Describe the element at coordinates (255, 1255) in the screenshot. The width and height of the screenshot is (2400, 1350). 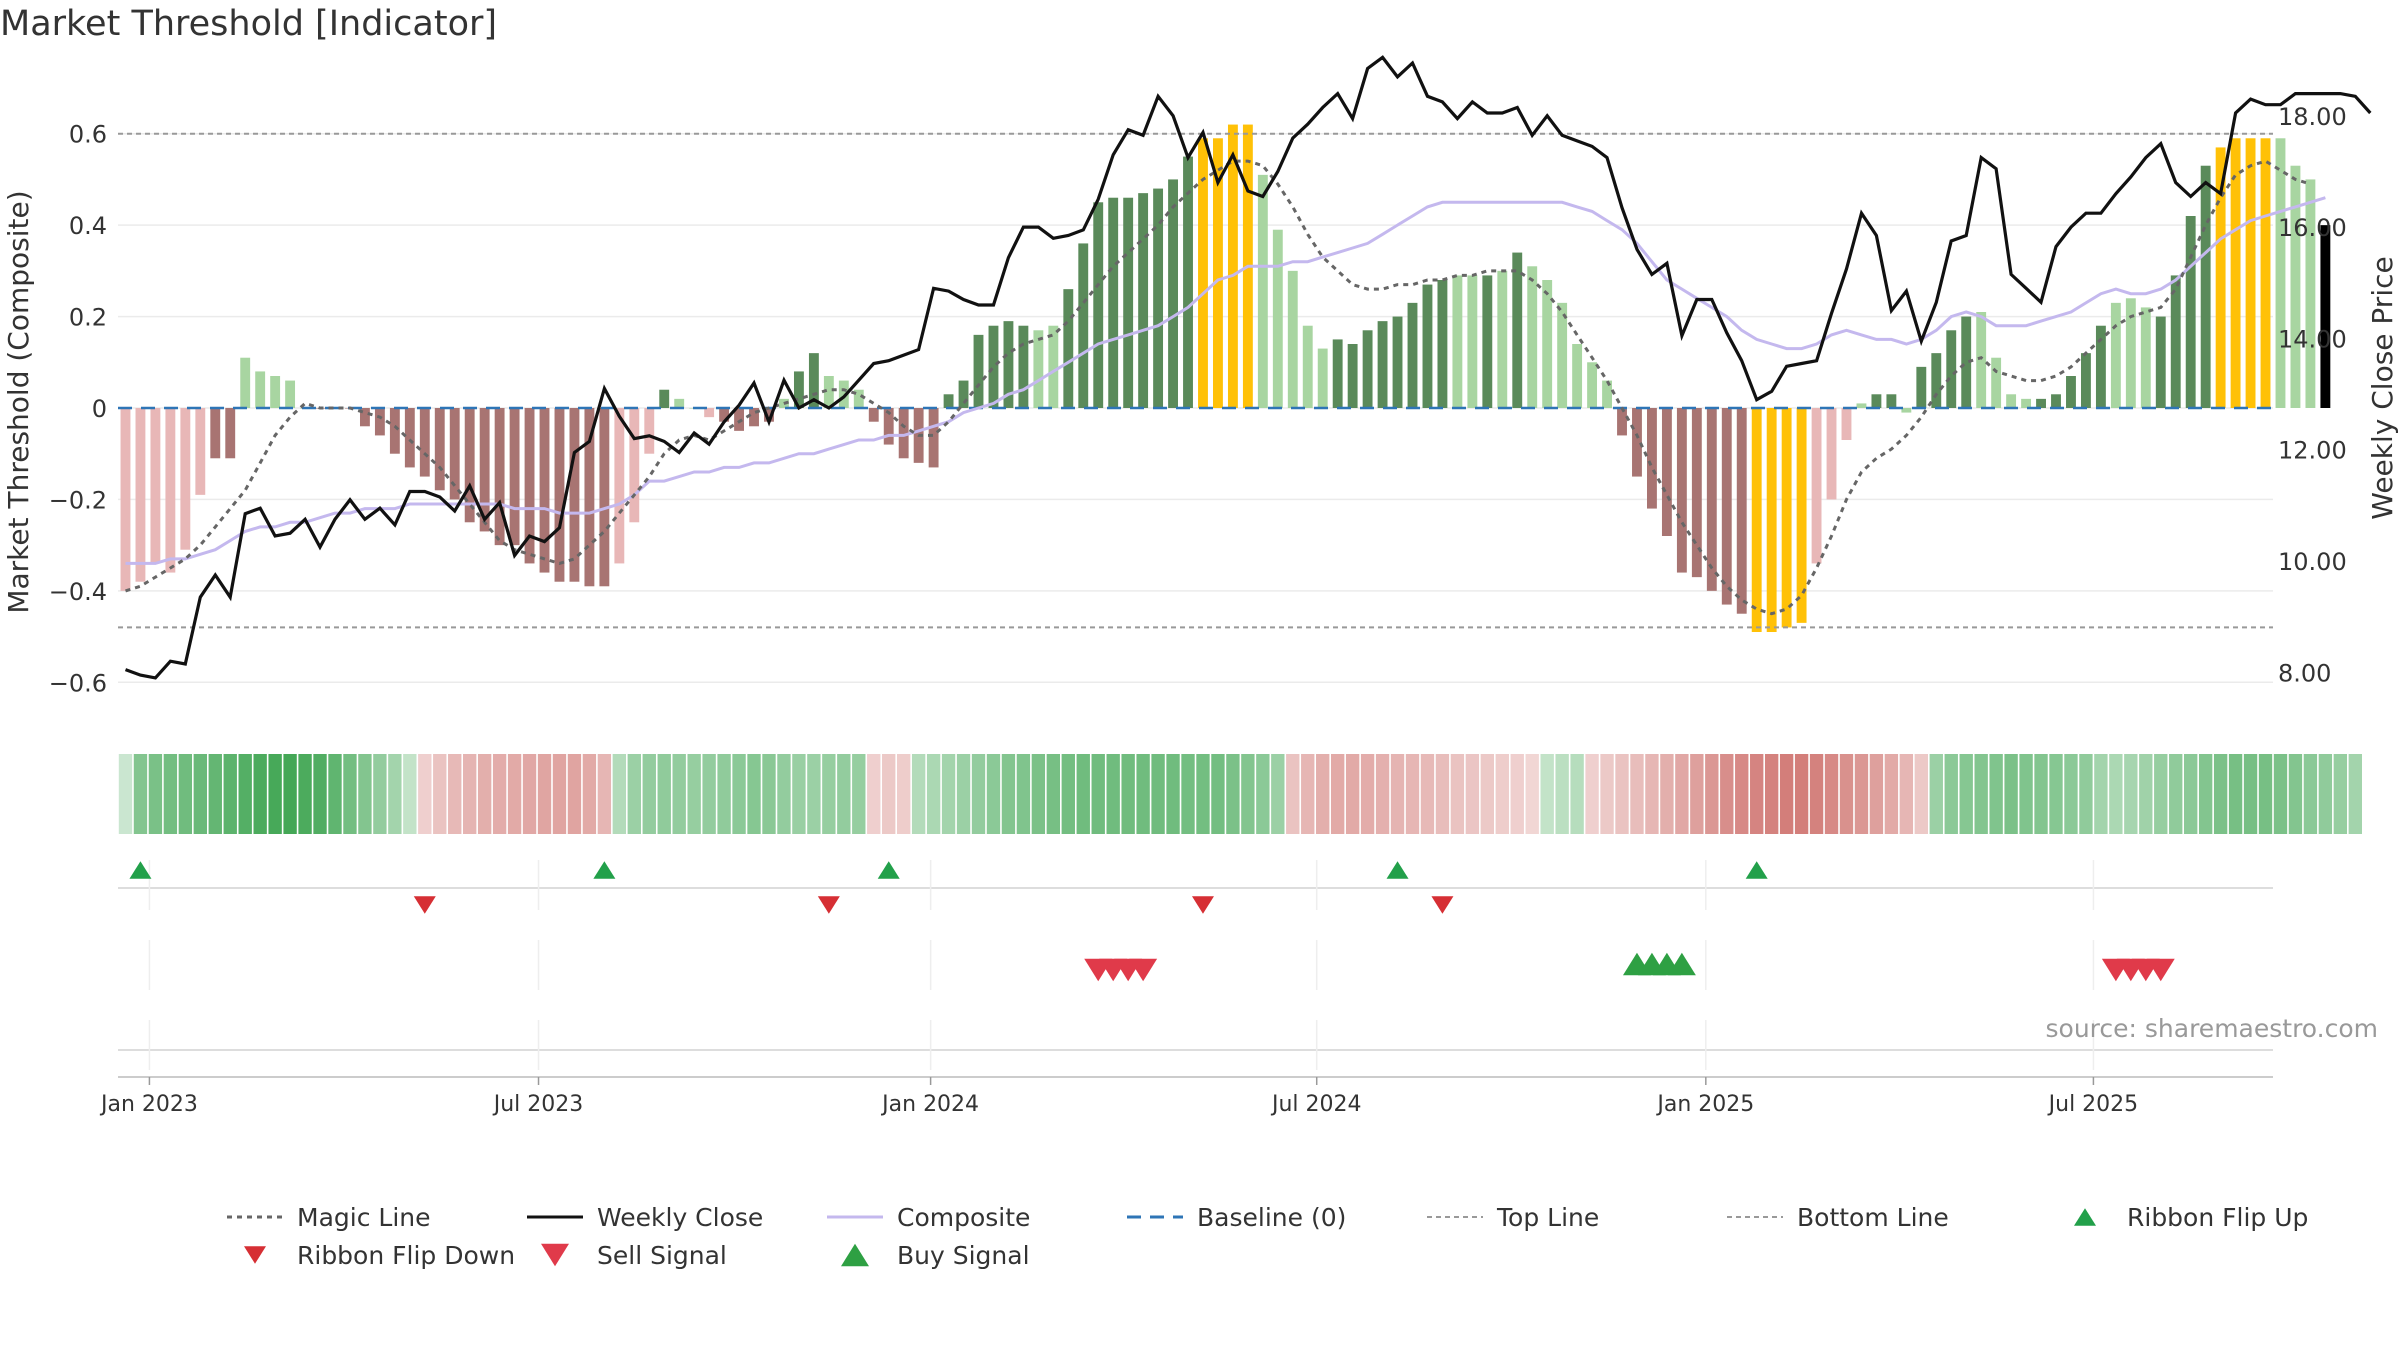
I see `flipdown-legend-symbol` at that location.